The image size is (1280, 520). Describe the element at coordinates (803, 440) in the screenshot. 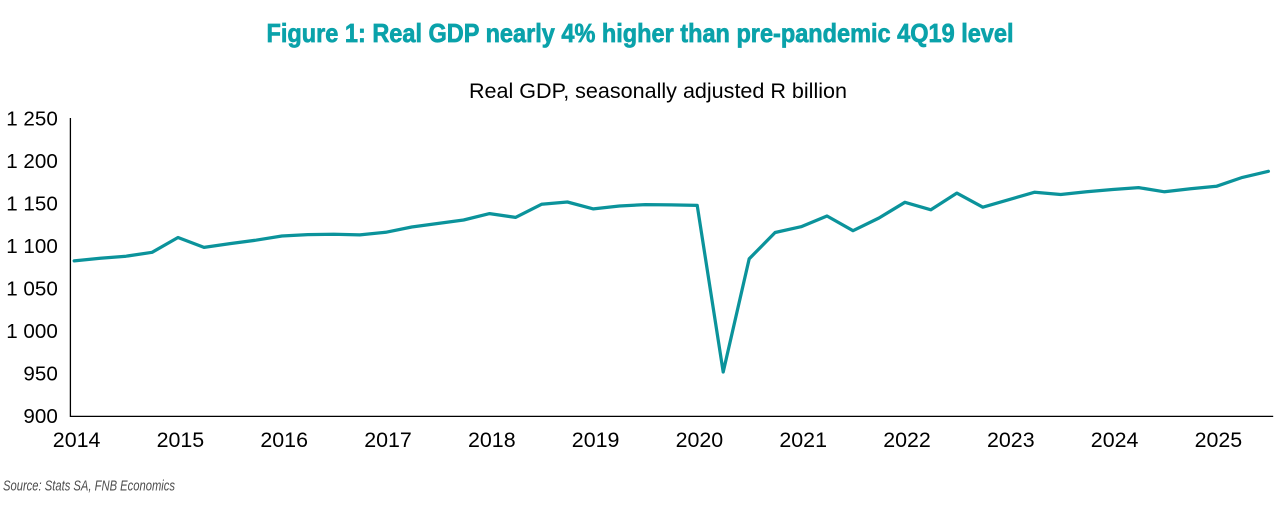

I see `svg-text: 2021` at that location.